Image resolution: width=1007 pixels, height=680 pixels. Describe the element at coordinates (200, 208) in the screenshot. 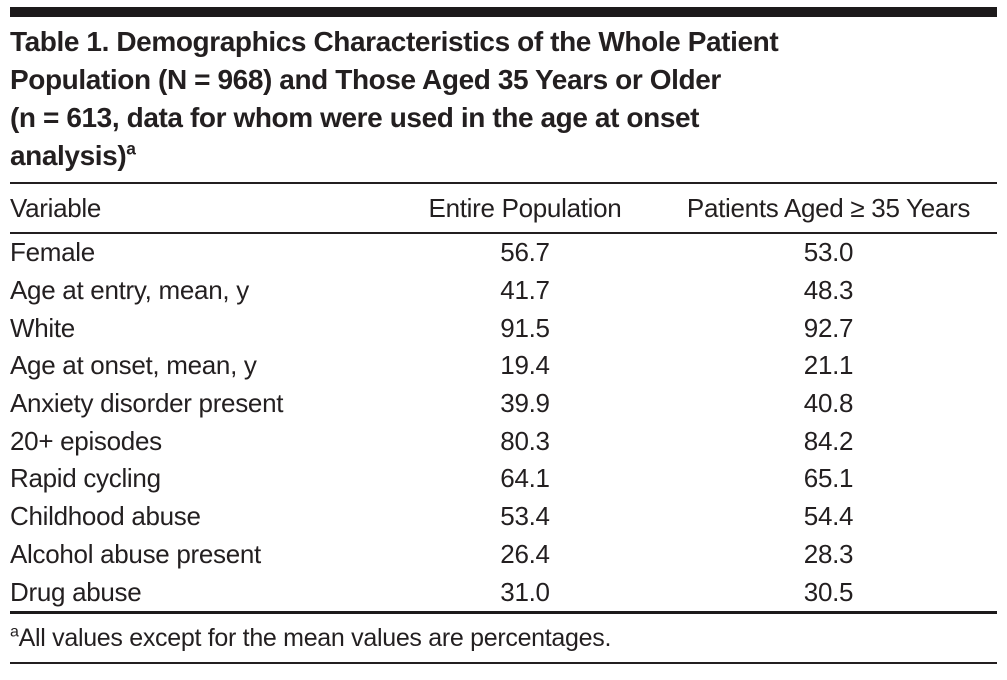

I see `column-header-variable: Variable` at that location.